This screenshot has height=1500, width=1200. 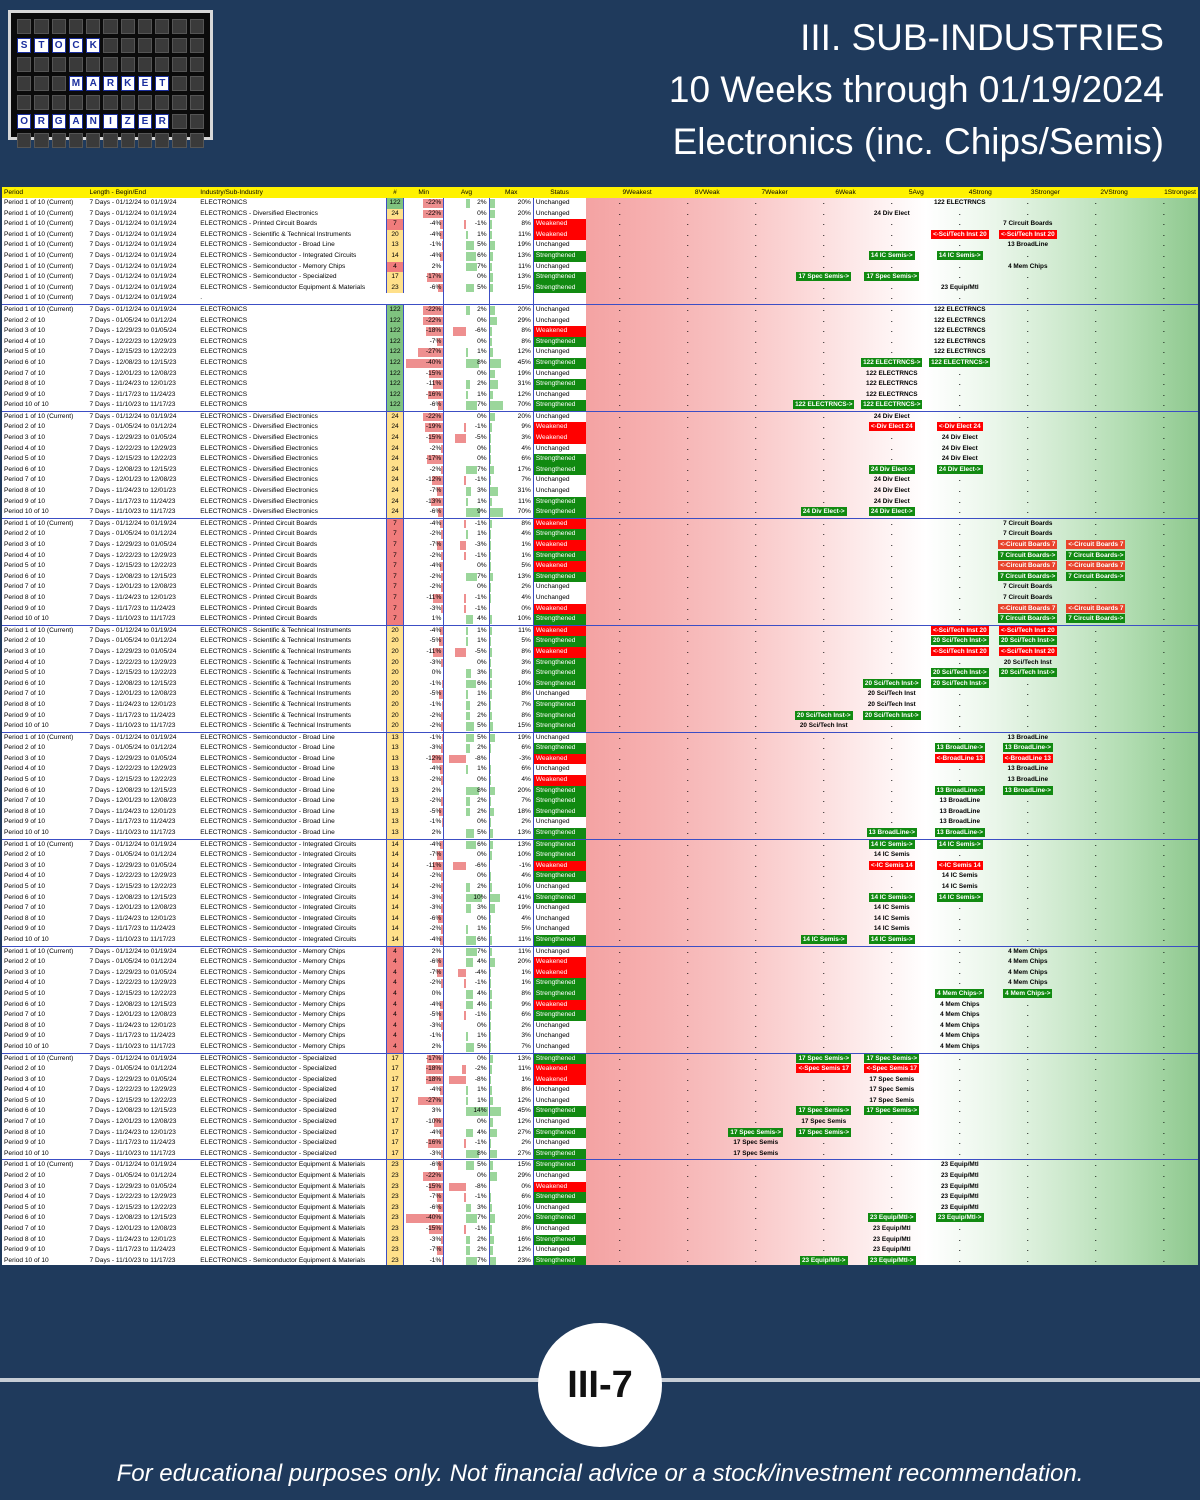 I want to click on period-cell: Period 5 of 10, so click(x=25, y=566).